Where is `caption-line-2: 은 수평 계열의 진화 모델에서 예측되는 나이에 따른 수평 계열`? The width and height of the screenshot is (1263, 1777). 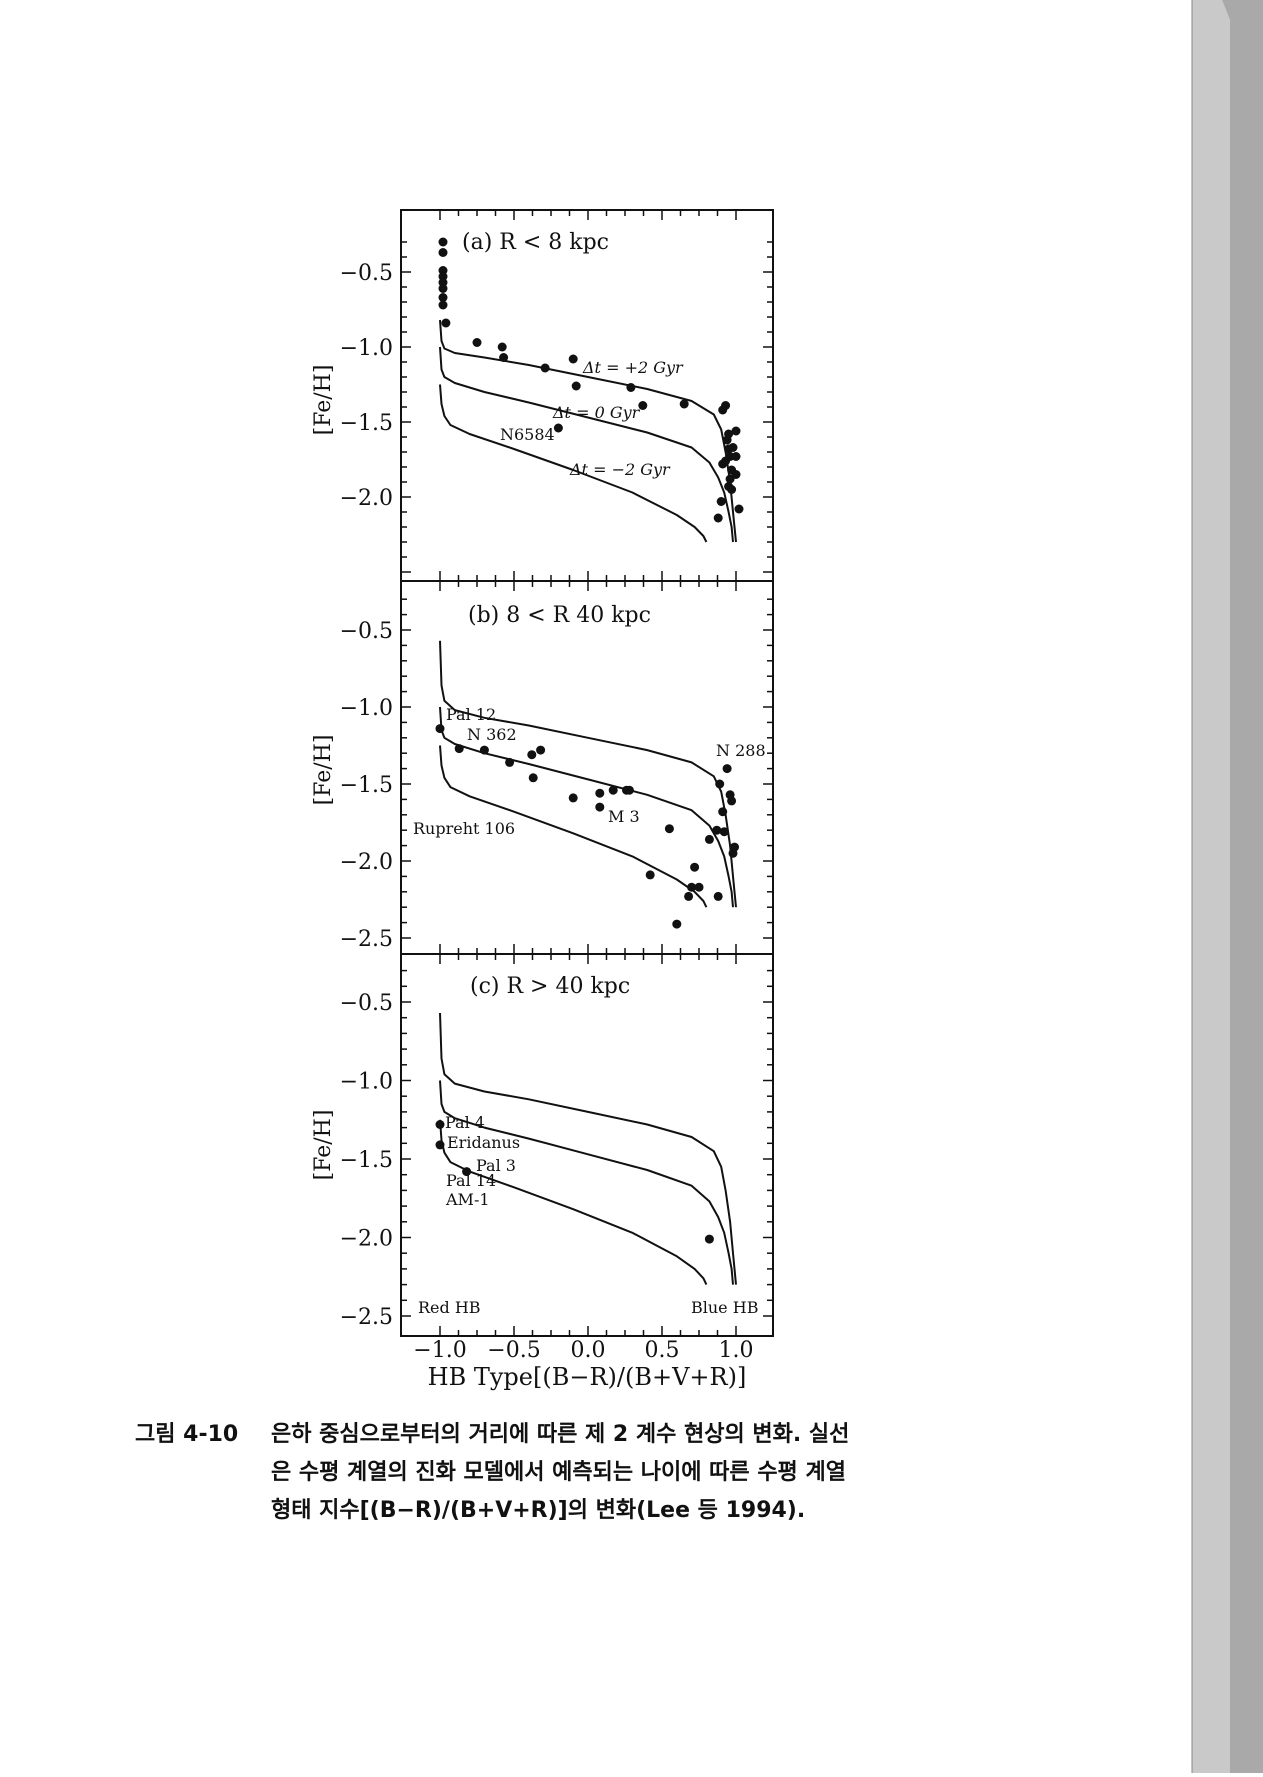 caption-line-2: 은 수평 계열의 진화 모델에서 예측되는 나이에 따른 수평 계열 is located at coordinates (558, 1472).